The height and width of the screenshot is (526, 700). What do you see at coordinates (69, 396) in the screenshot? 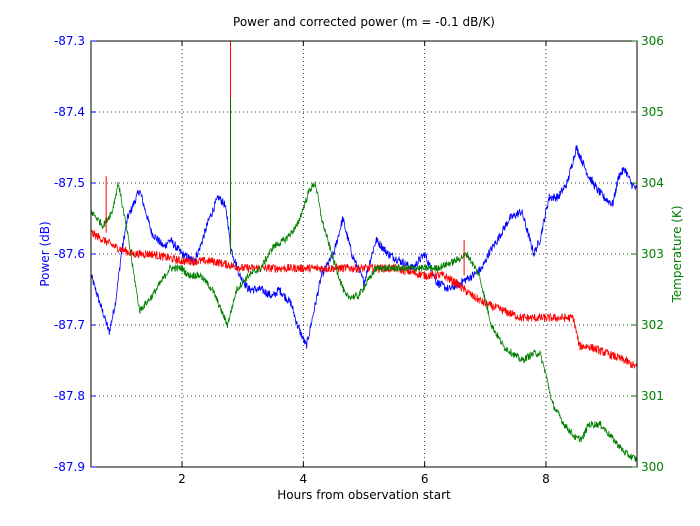
I see `y-left-tick-label: -87.8` at bounding box center [69, 396].